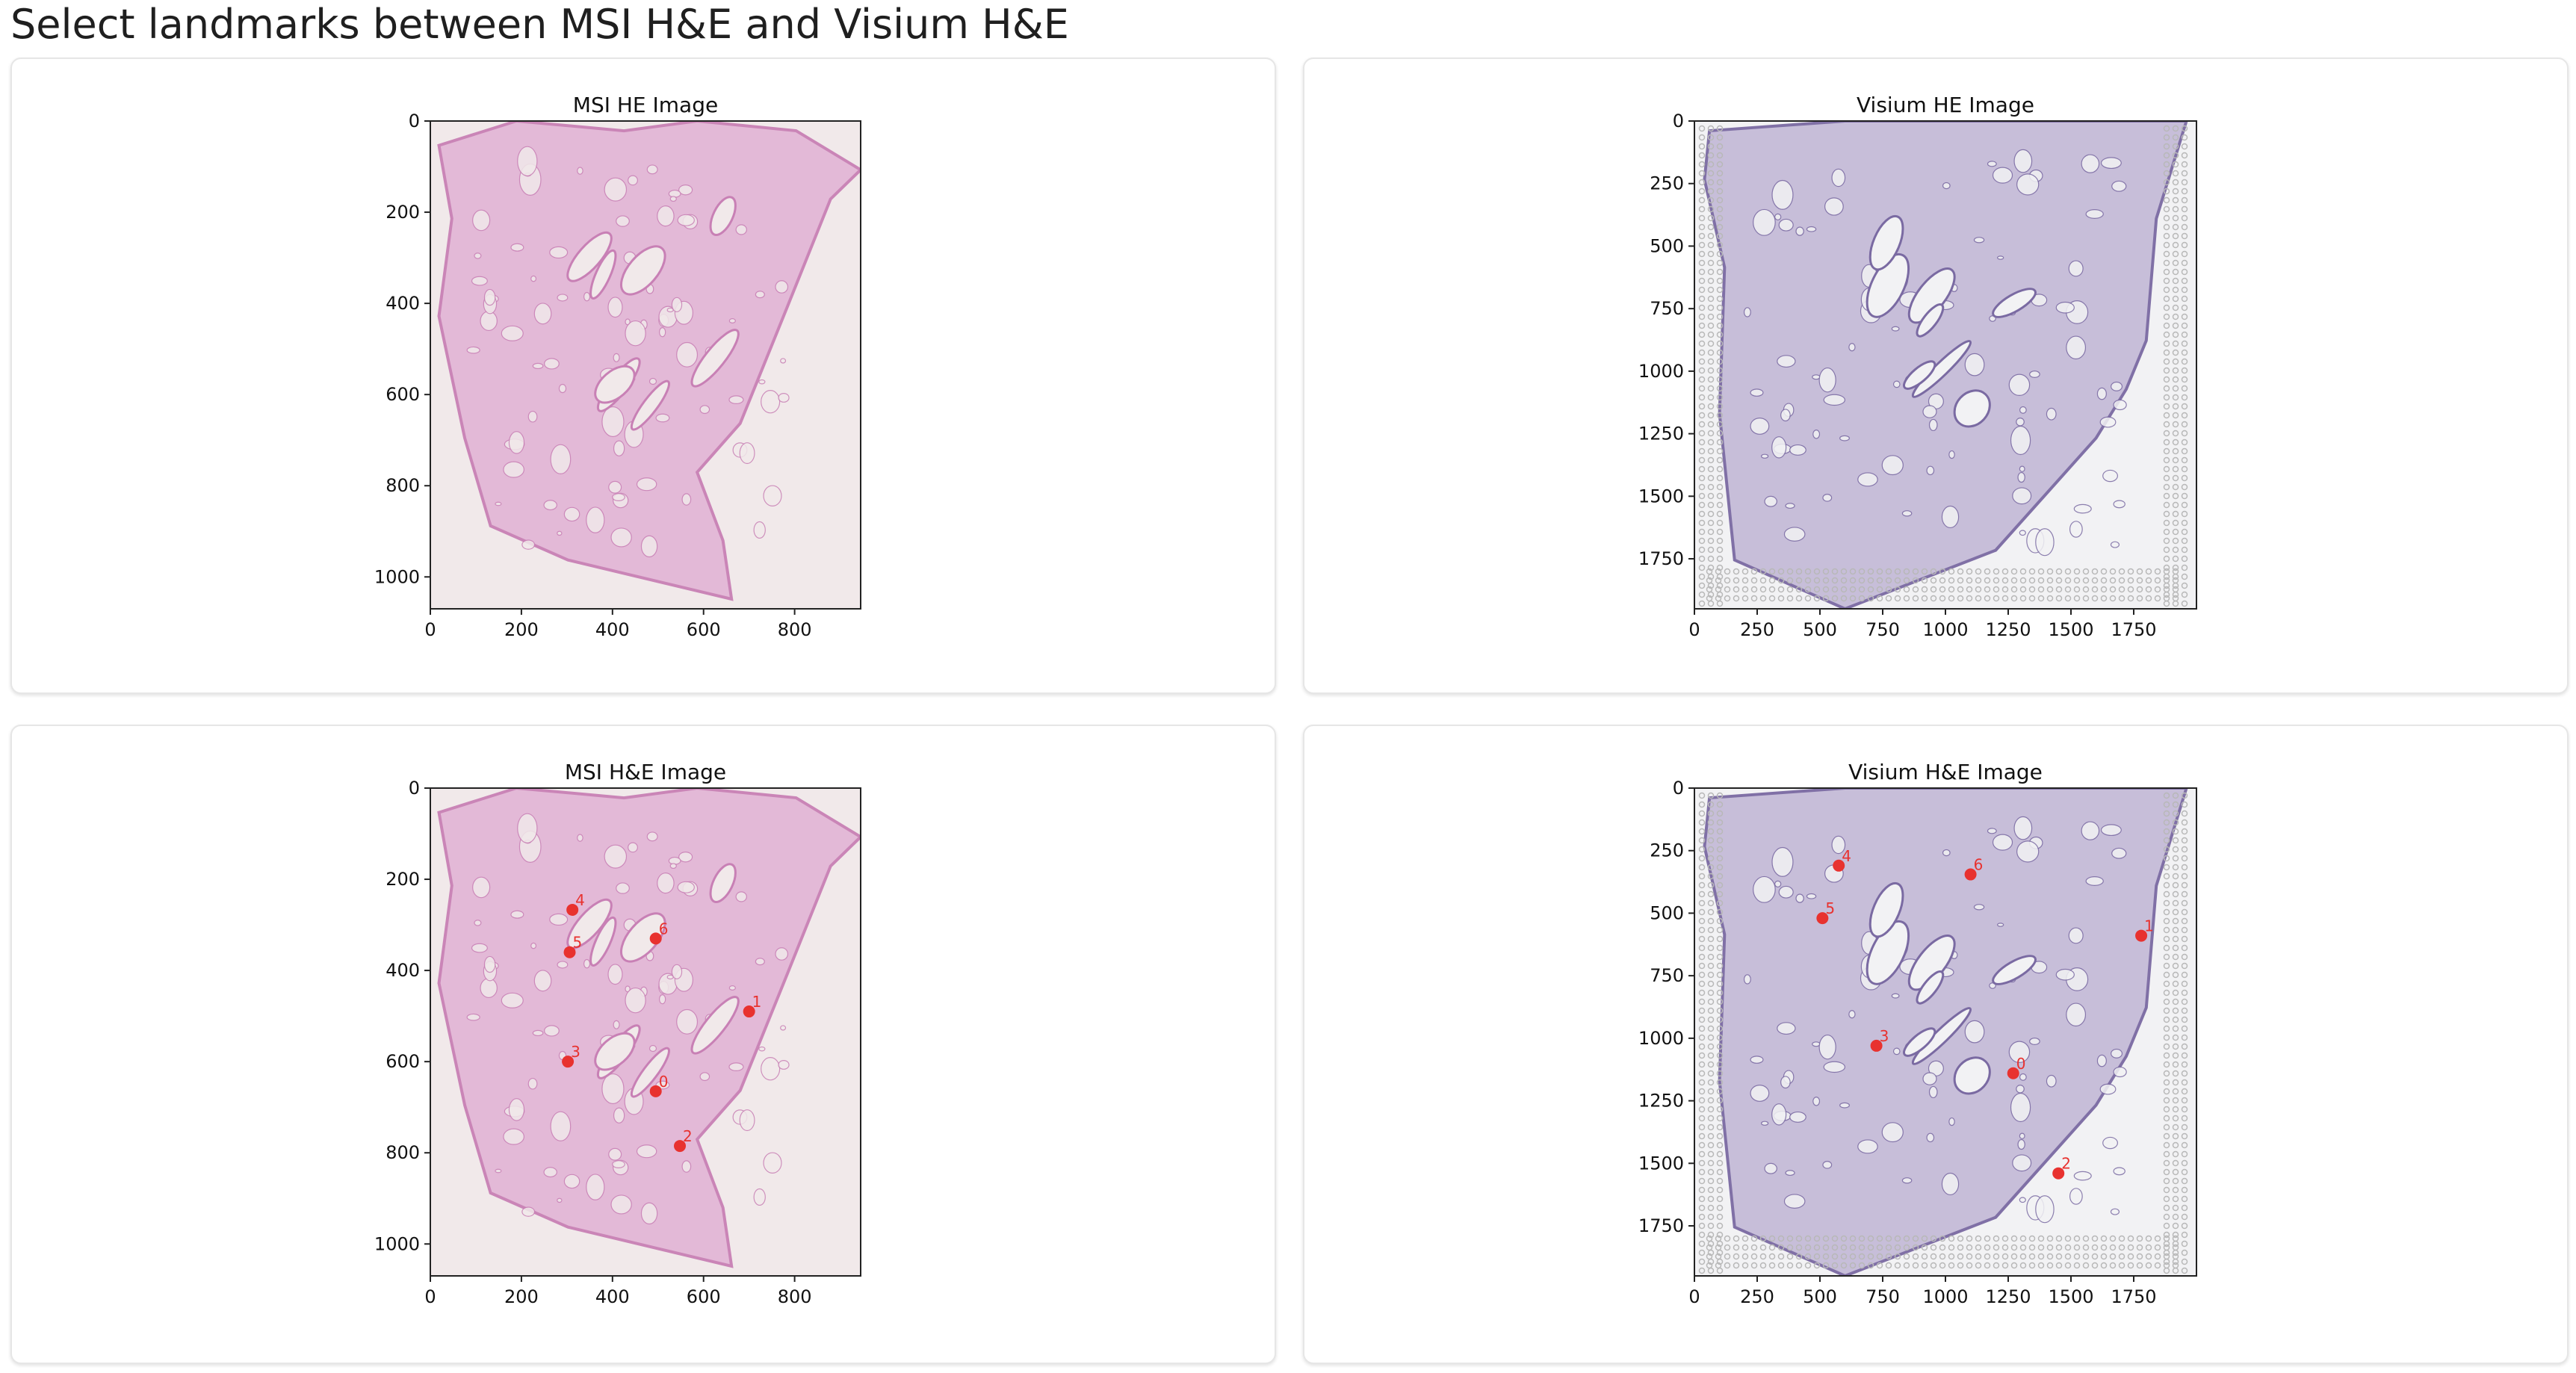 Image resolution: width=2576 pixels, height=1373 pixels. What do you see at coordinates (645, 105) in the screenshot?
I see `plot-title: MSI HE Image` at bounding box center [645, 105].